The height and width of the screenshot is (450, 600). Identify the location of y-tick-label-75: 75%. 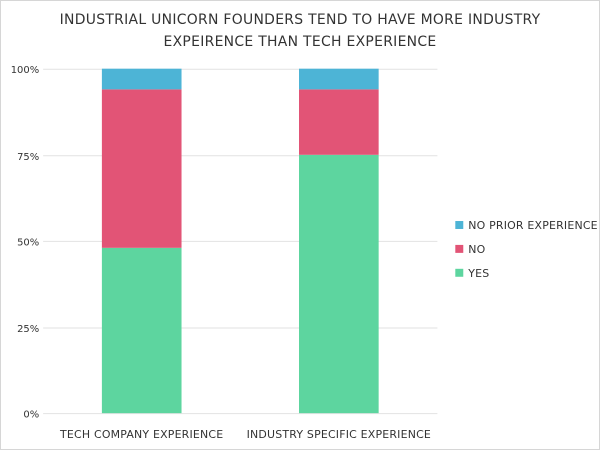
(28, 157).